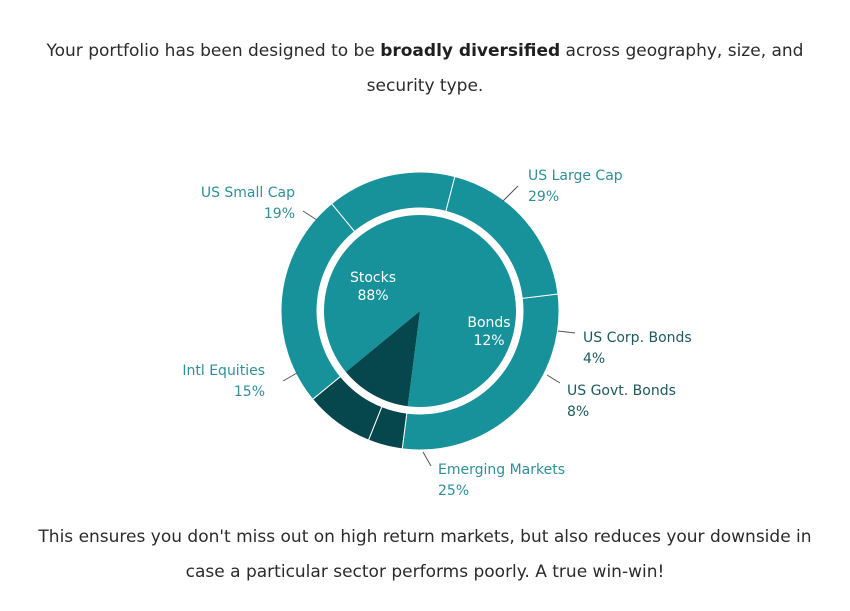 The image size is (850, 611). Describe the element at coordinates (249, 392) in the screenshot. I see `outer-value-intl-equities: 15%` at that location.